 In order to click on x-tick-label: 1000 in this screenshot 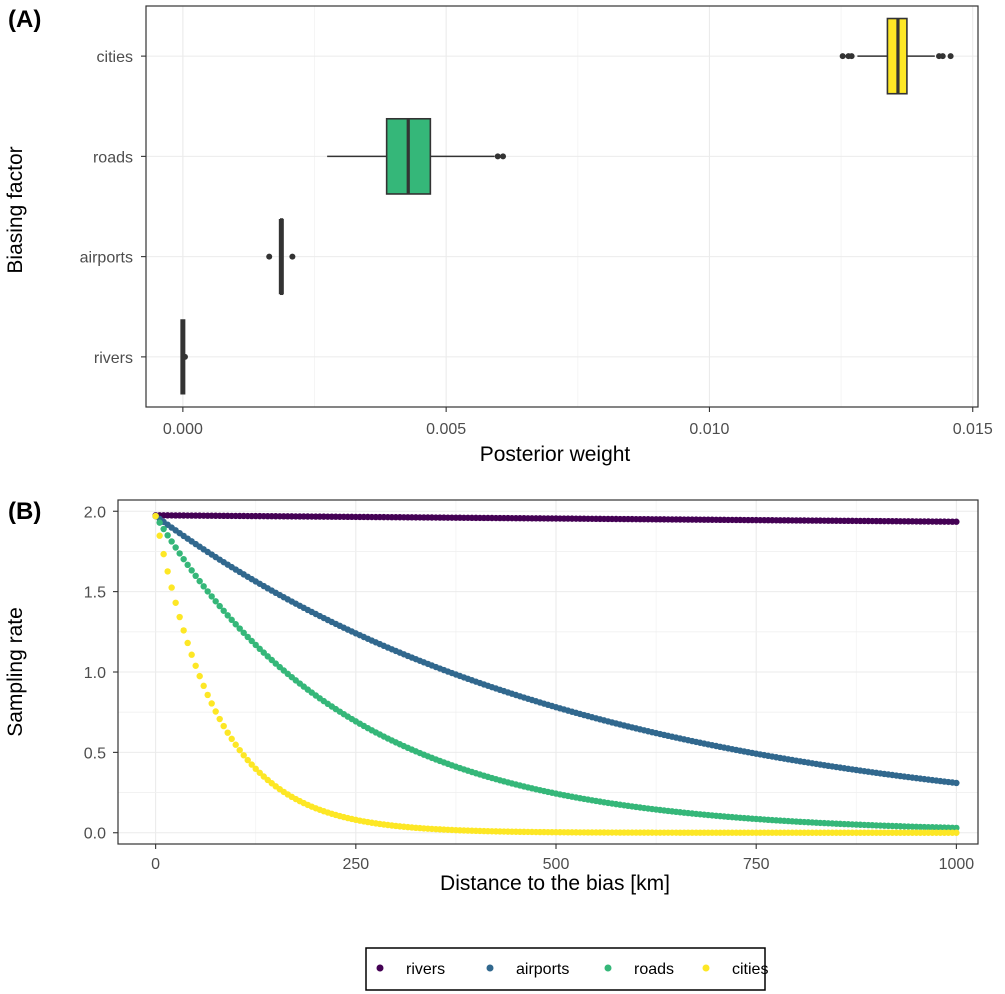, I will do `click(957, 864)`.